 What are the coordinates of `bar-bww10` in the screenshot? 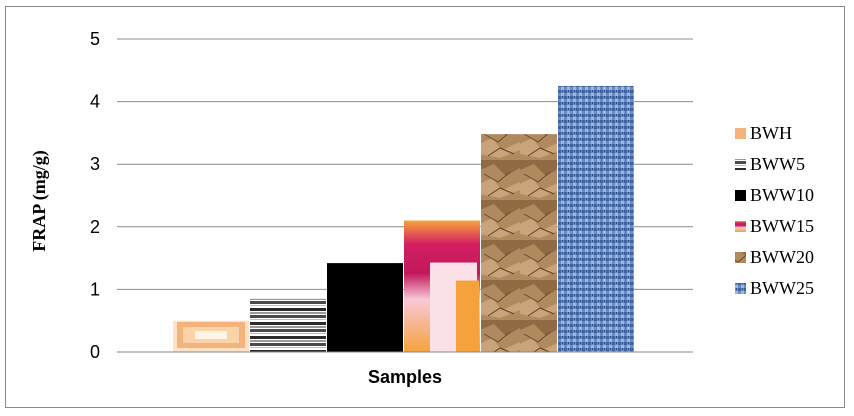 It's located at (365, 307).